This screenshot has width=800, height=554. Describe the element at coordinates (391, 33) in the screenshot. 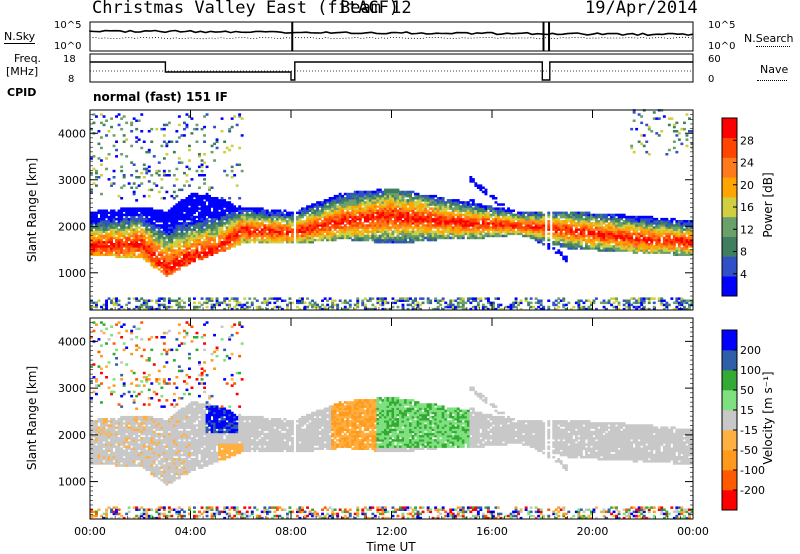

I see `nsky-trace` at that location.